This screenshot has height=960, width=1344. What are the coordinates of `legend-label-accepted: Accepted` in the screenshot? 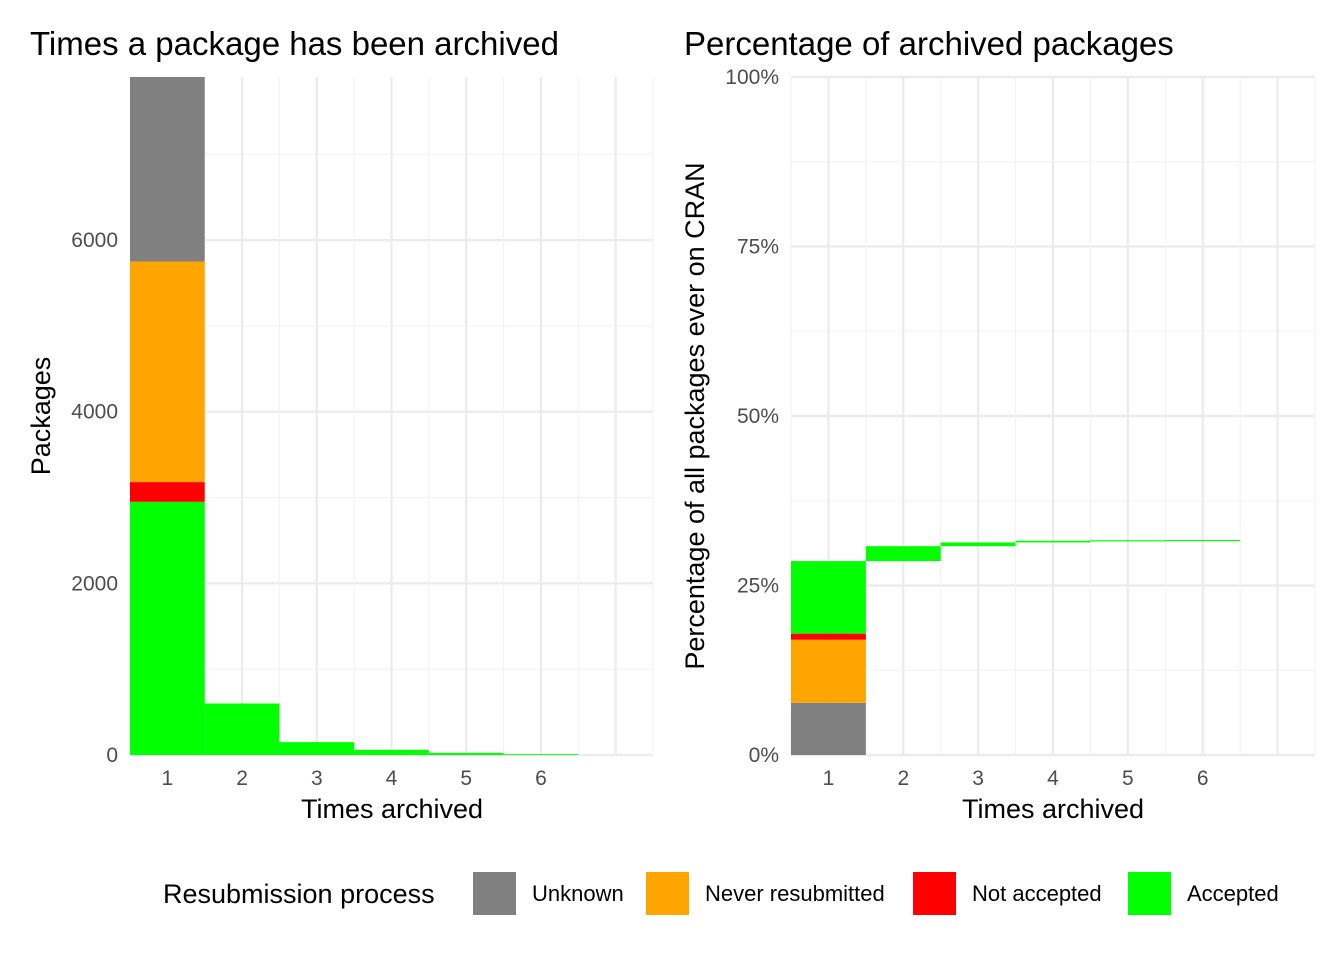 It's located at (1233, 893).